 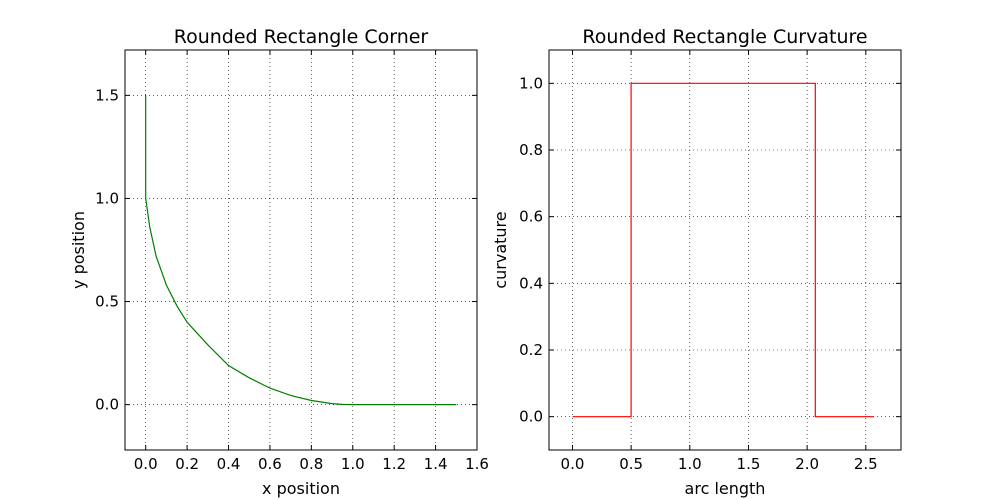 What do you see at coordinates (394, 464) in the screenshot?
I see `corner-x-tick-label: 1.2` at bounding box center [394, 464].